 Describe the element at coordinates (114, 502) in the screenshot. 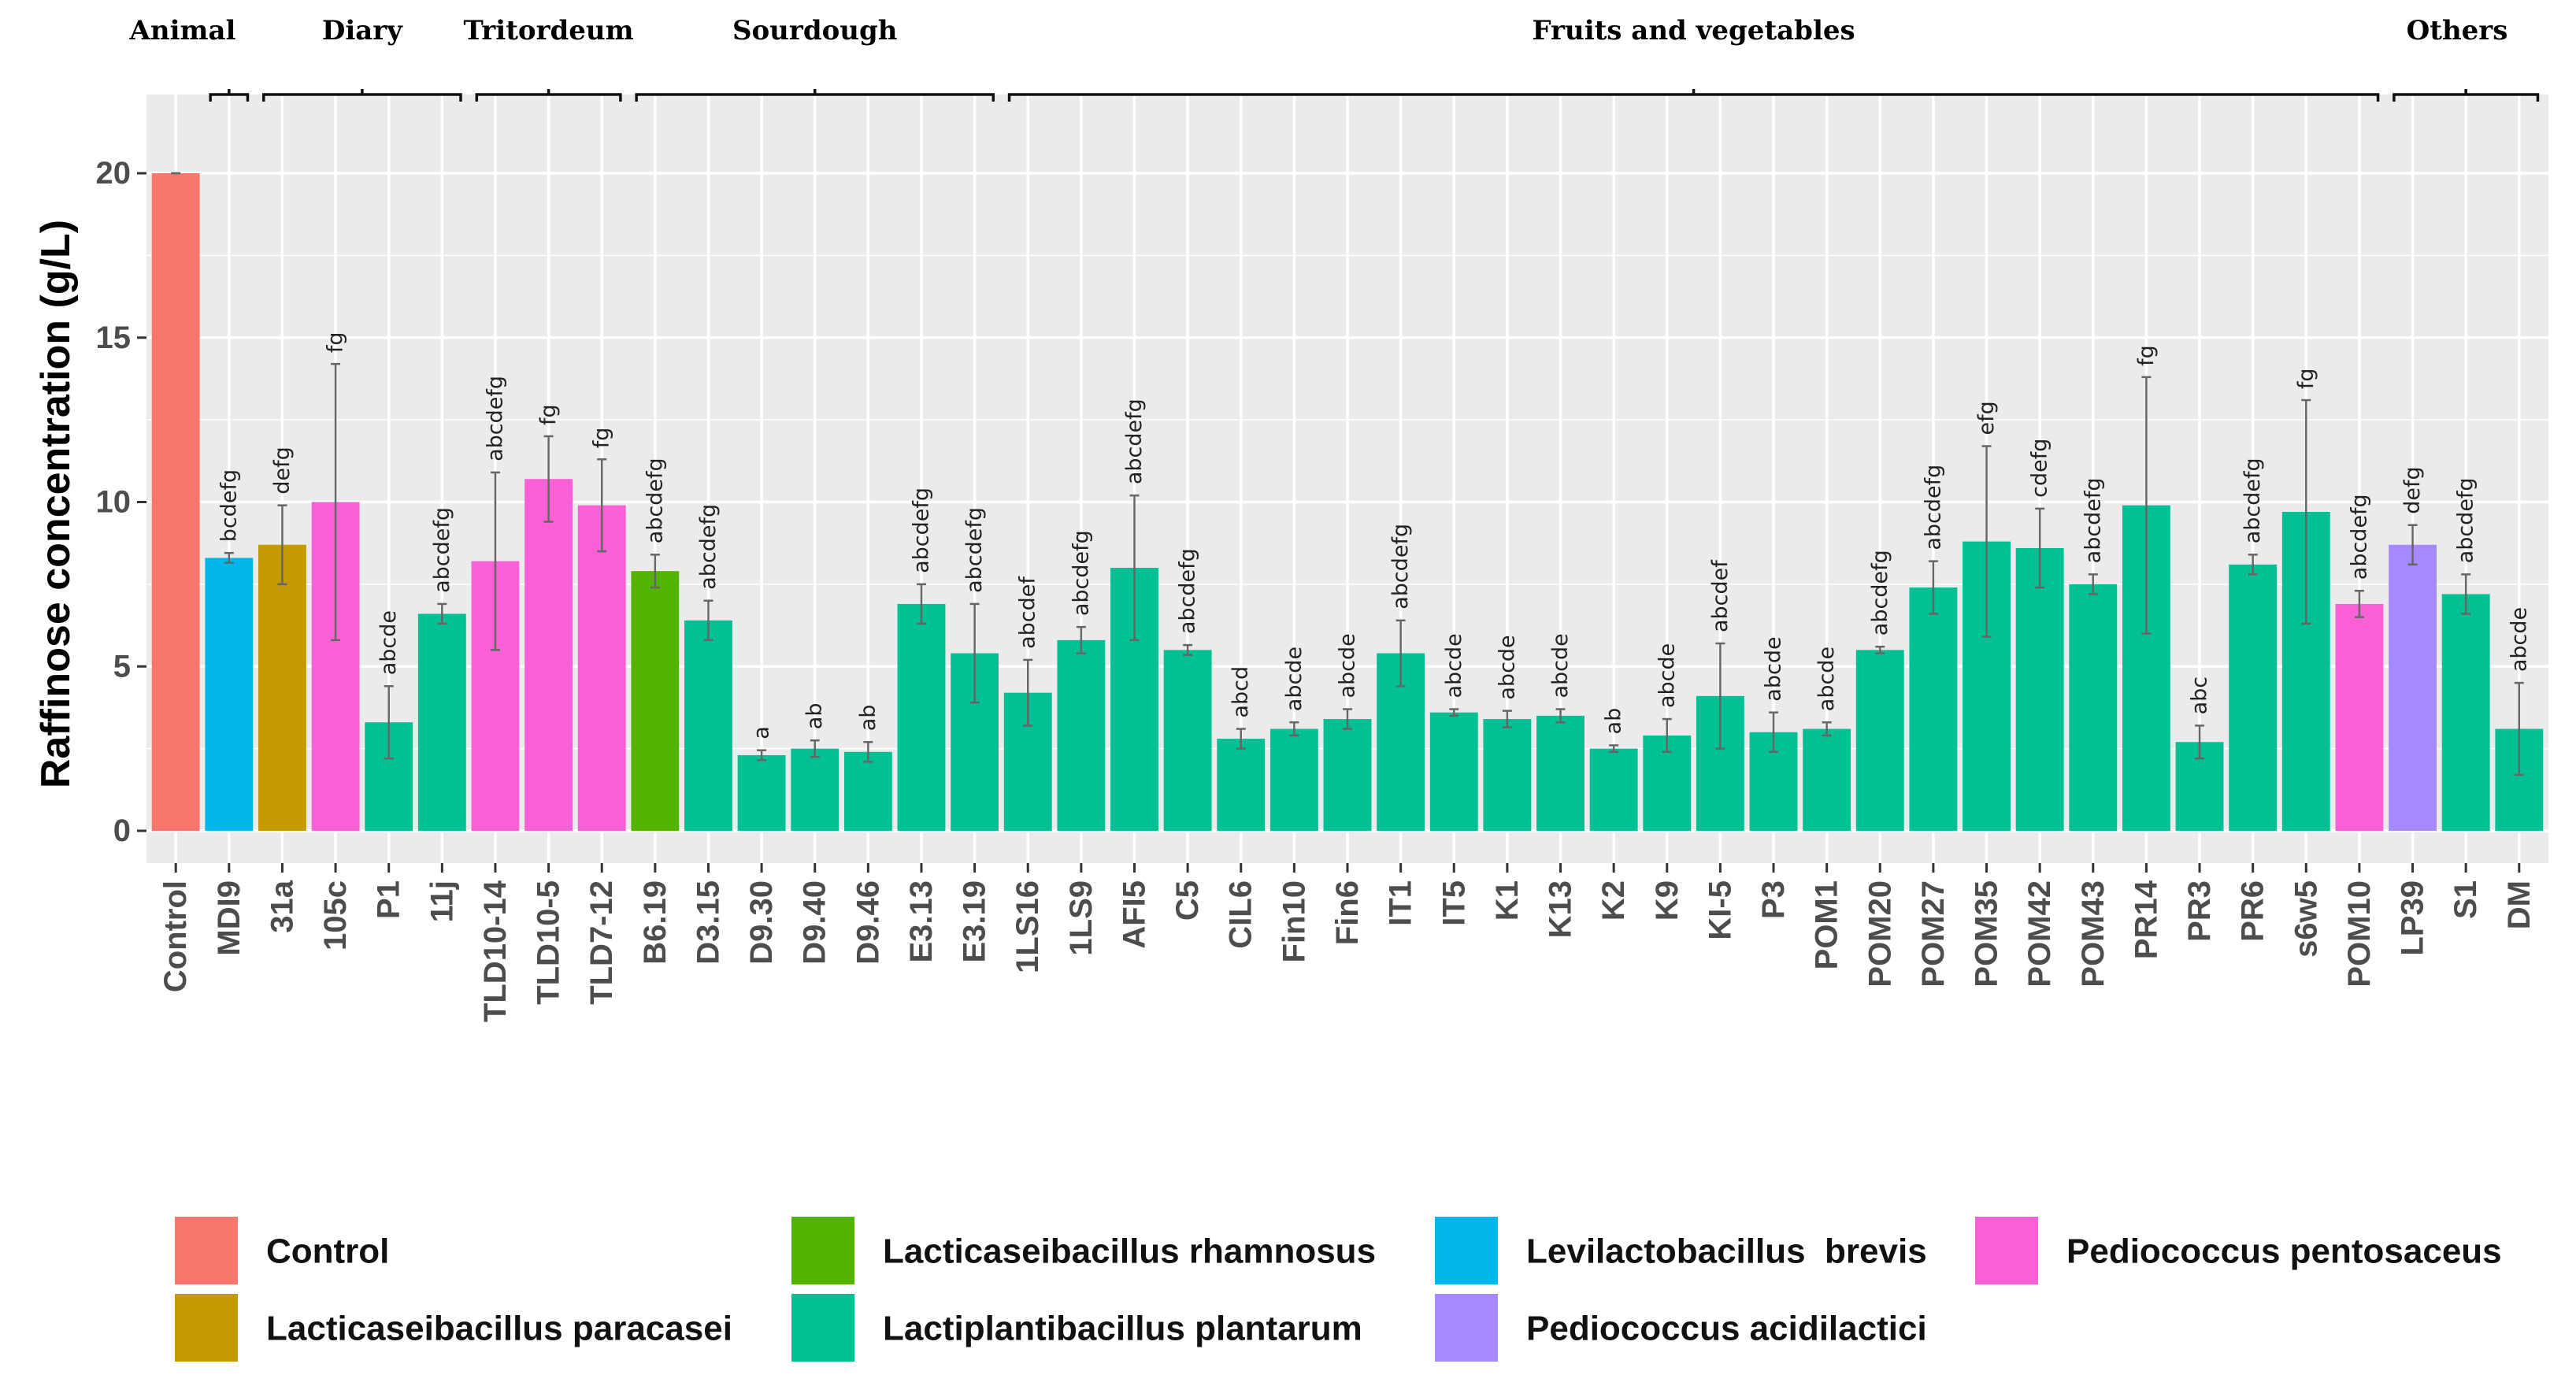

I see `y-tick-label: 10` at that location.